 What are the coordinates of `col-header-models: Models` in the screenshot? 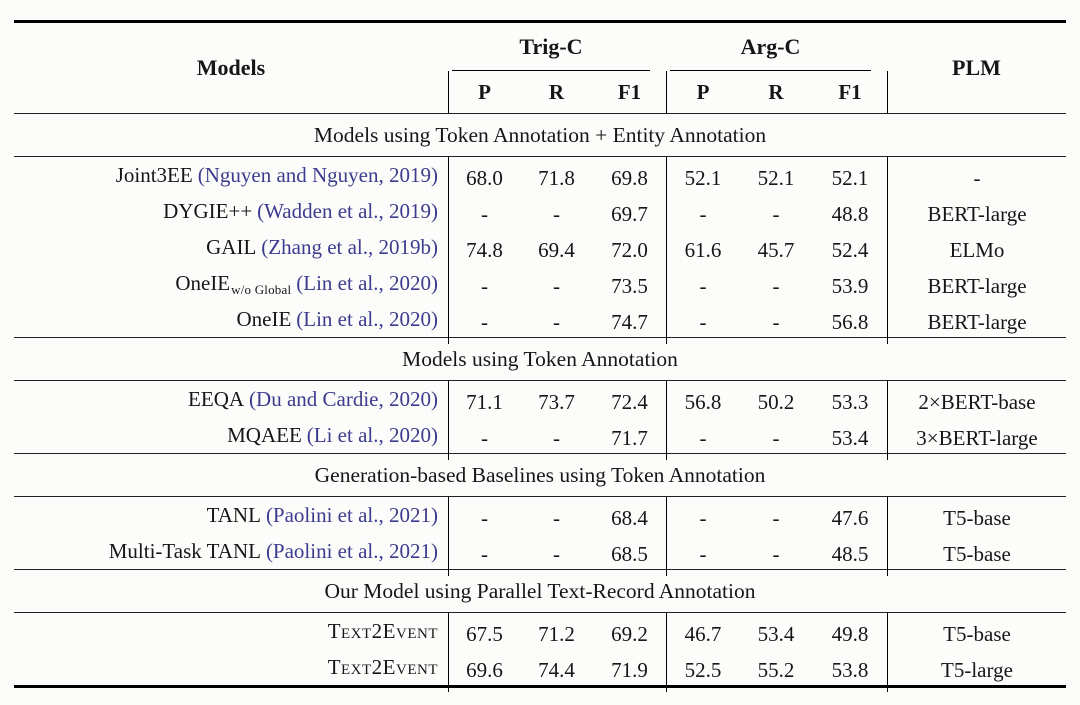 It's located at (231, 67).